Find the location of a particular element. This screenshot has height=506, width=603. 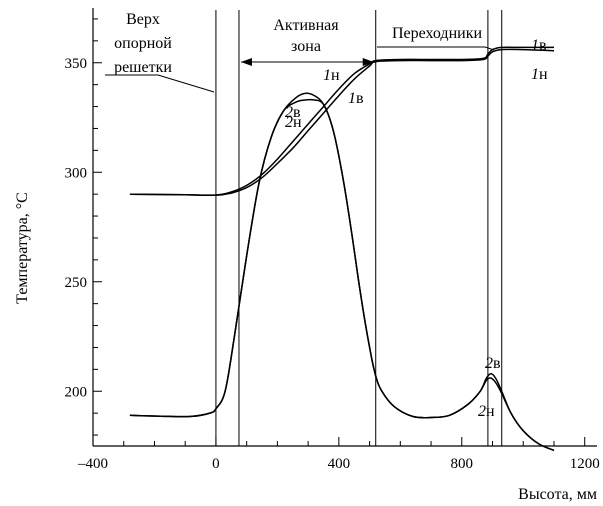

x-tick-label: 1200 is located at coordinates (585, 464).